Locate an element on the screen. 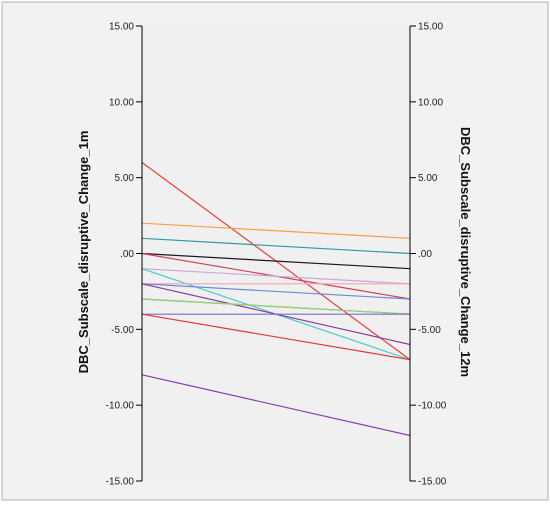 The image size is (550, 507). right-tick-label: .00 is located at coordinates (425, 254).